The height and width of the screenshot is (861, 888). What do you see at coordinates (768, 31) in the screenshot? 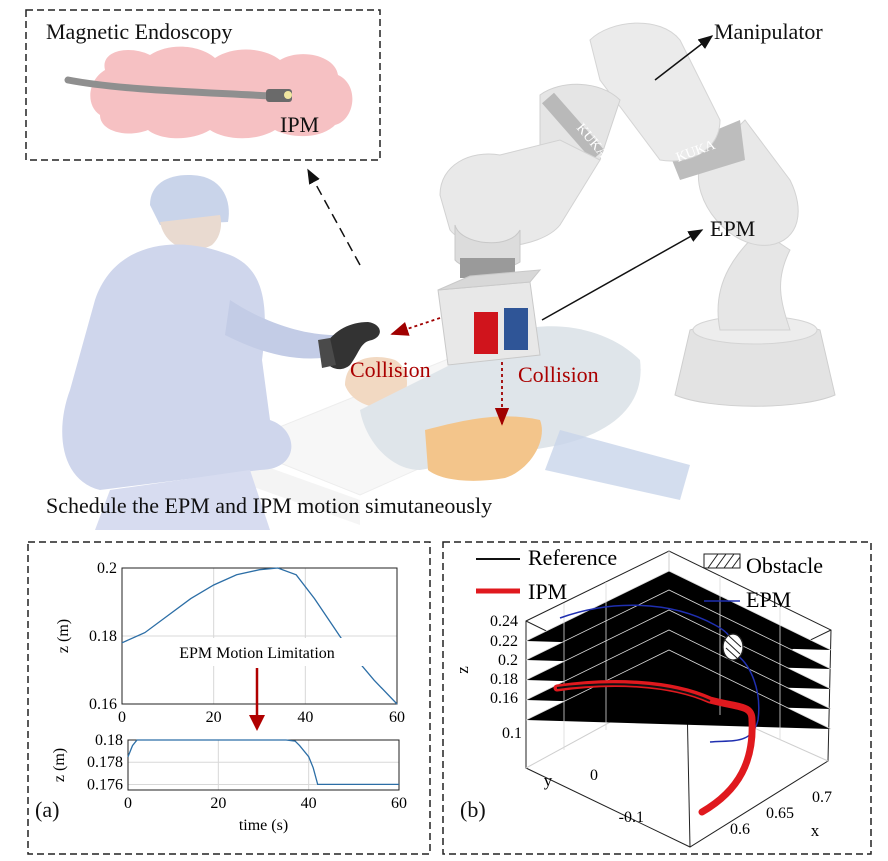
I see `manipulator-label: Manipulator` at bounding box center [768, 31].